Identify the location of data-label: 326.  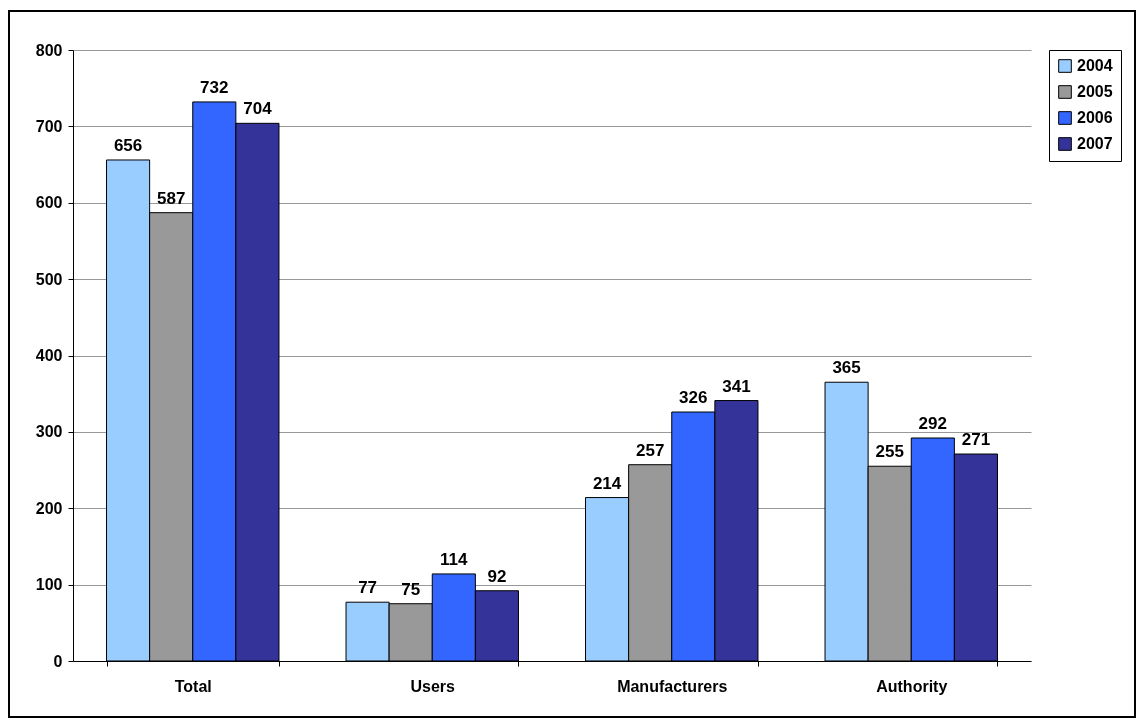
(693, 398).